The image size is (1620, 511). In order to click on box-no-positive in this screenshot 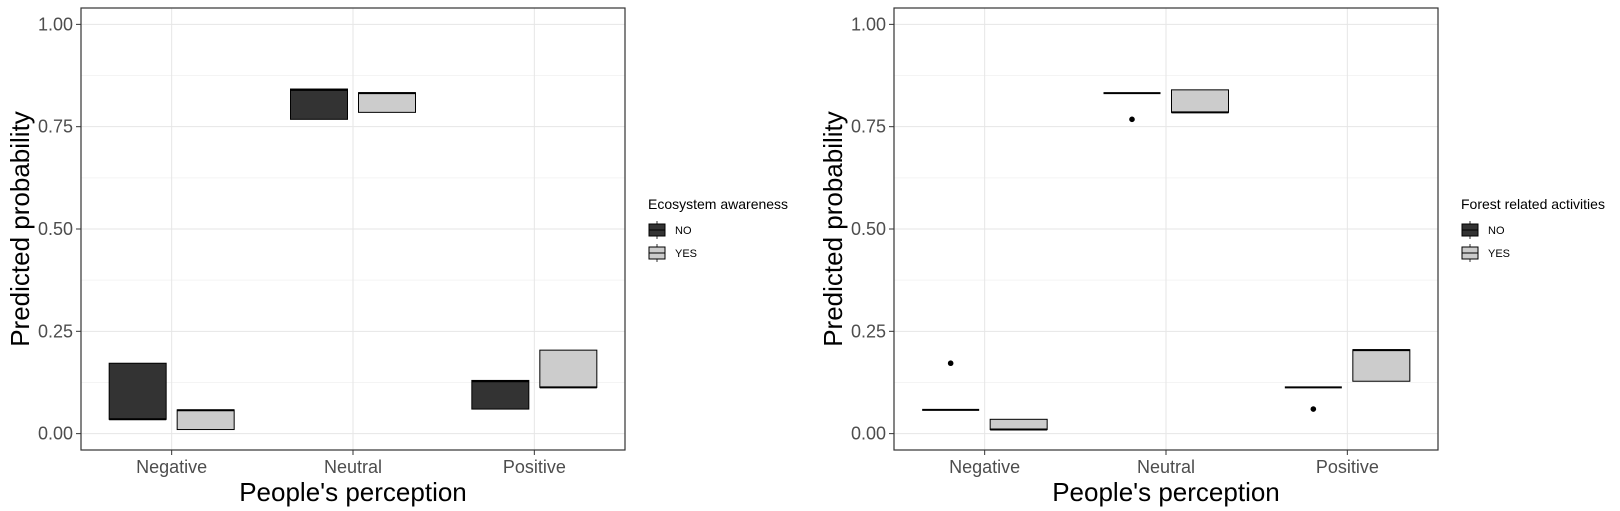, I will do `click(500, 394)`.